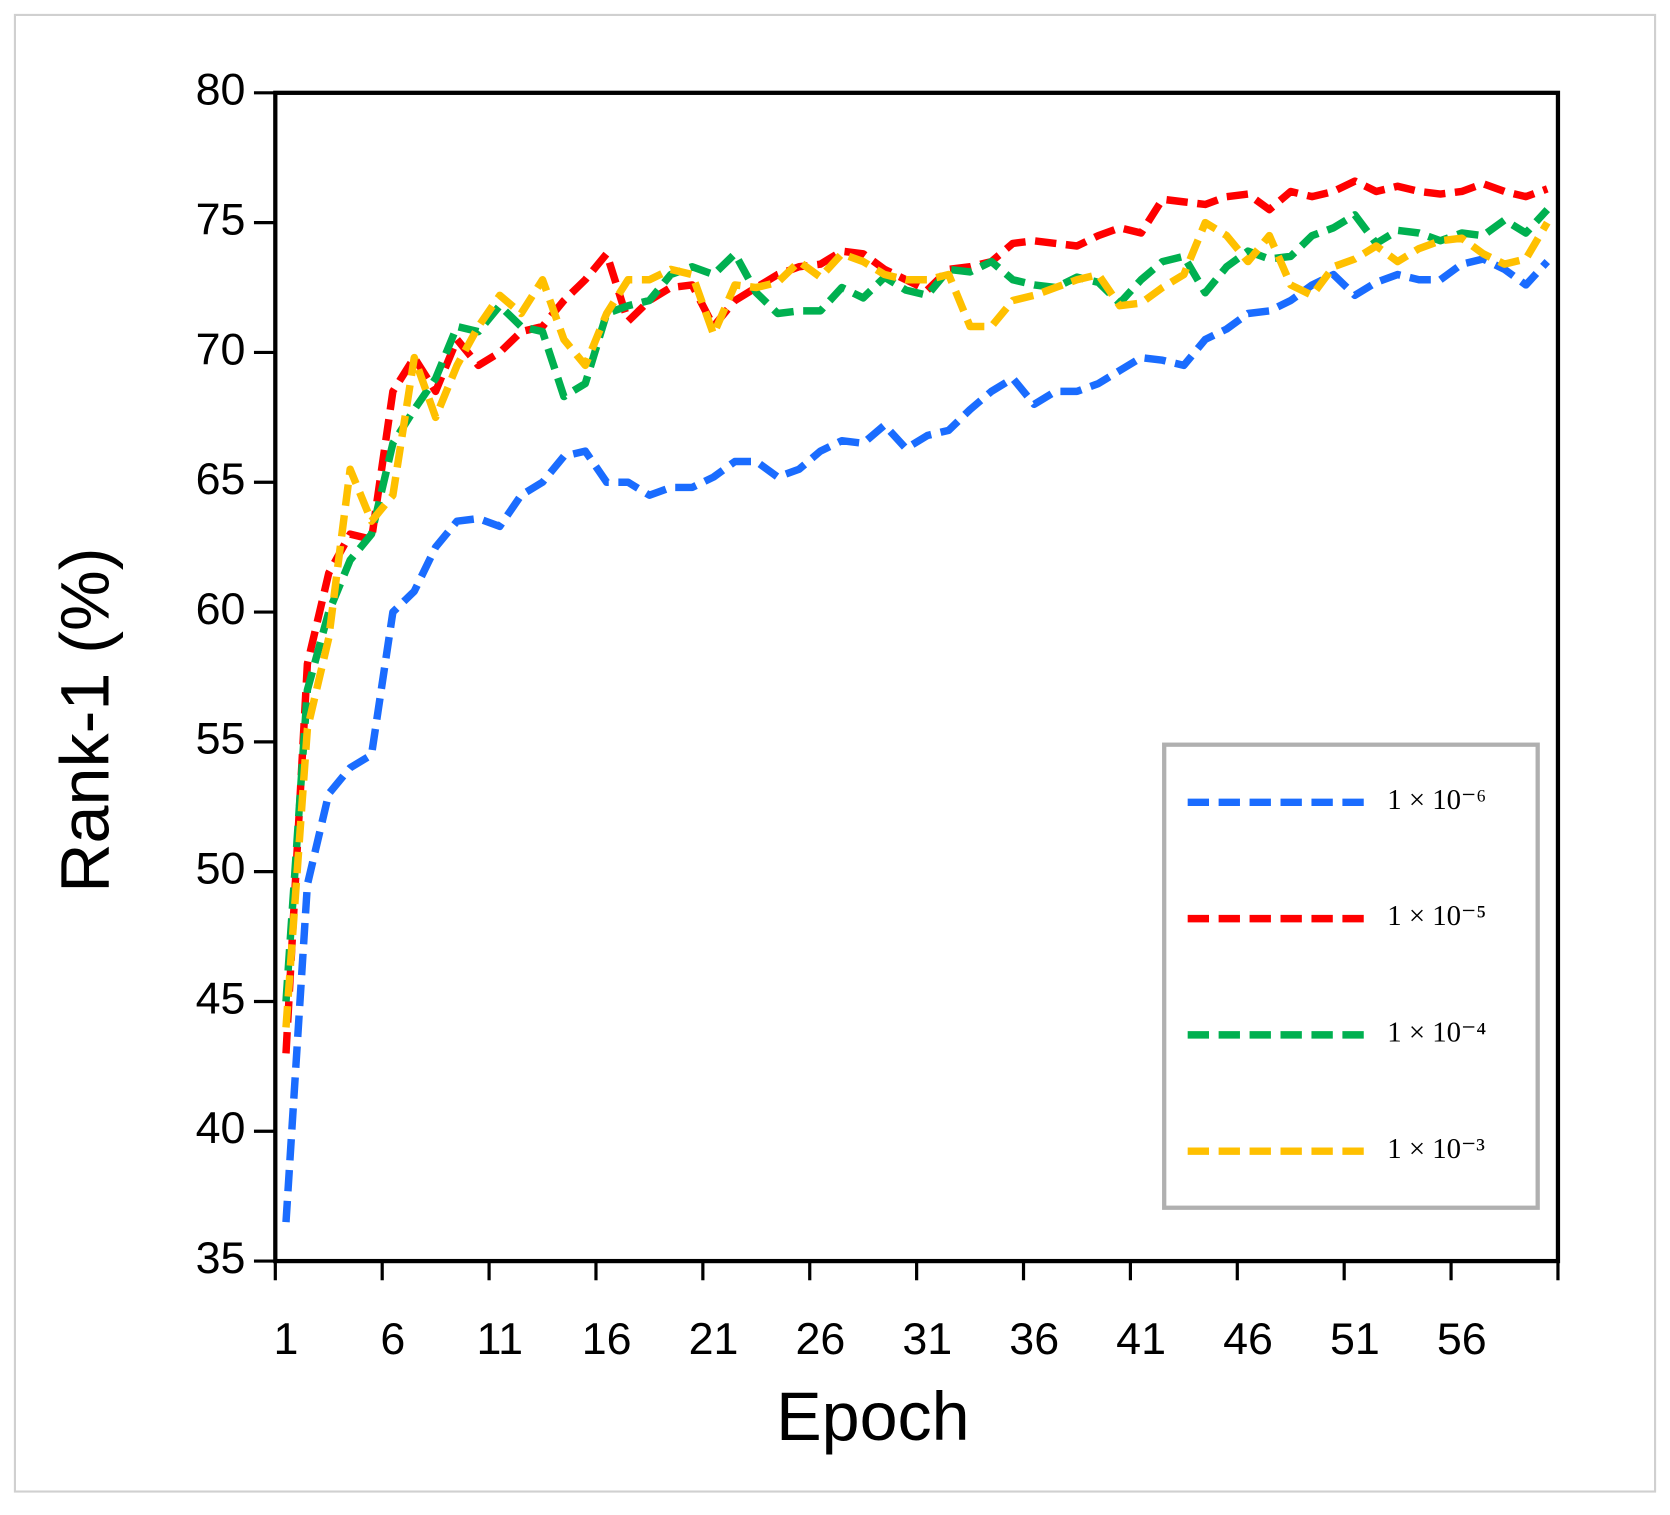  What do you see at coordinates (221, 998) in the screenshot?
I see `y-tick-label: 45` at bounding box center [221, 998].